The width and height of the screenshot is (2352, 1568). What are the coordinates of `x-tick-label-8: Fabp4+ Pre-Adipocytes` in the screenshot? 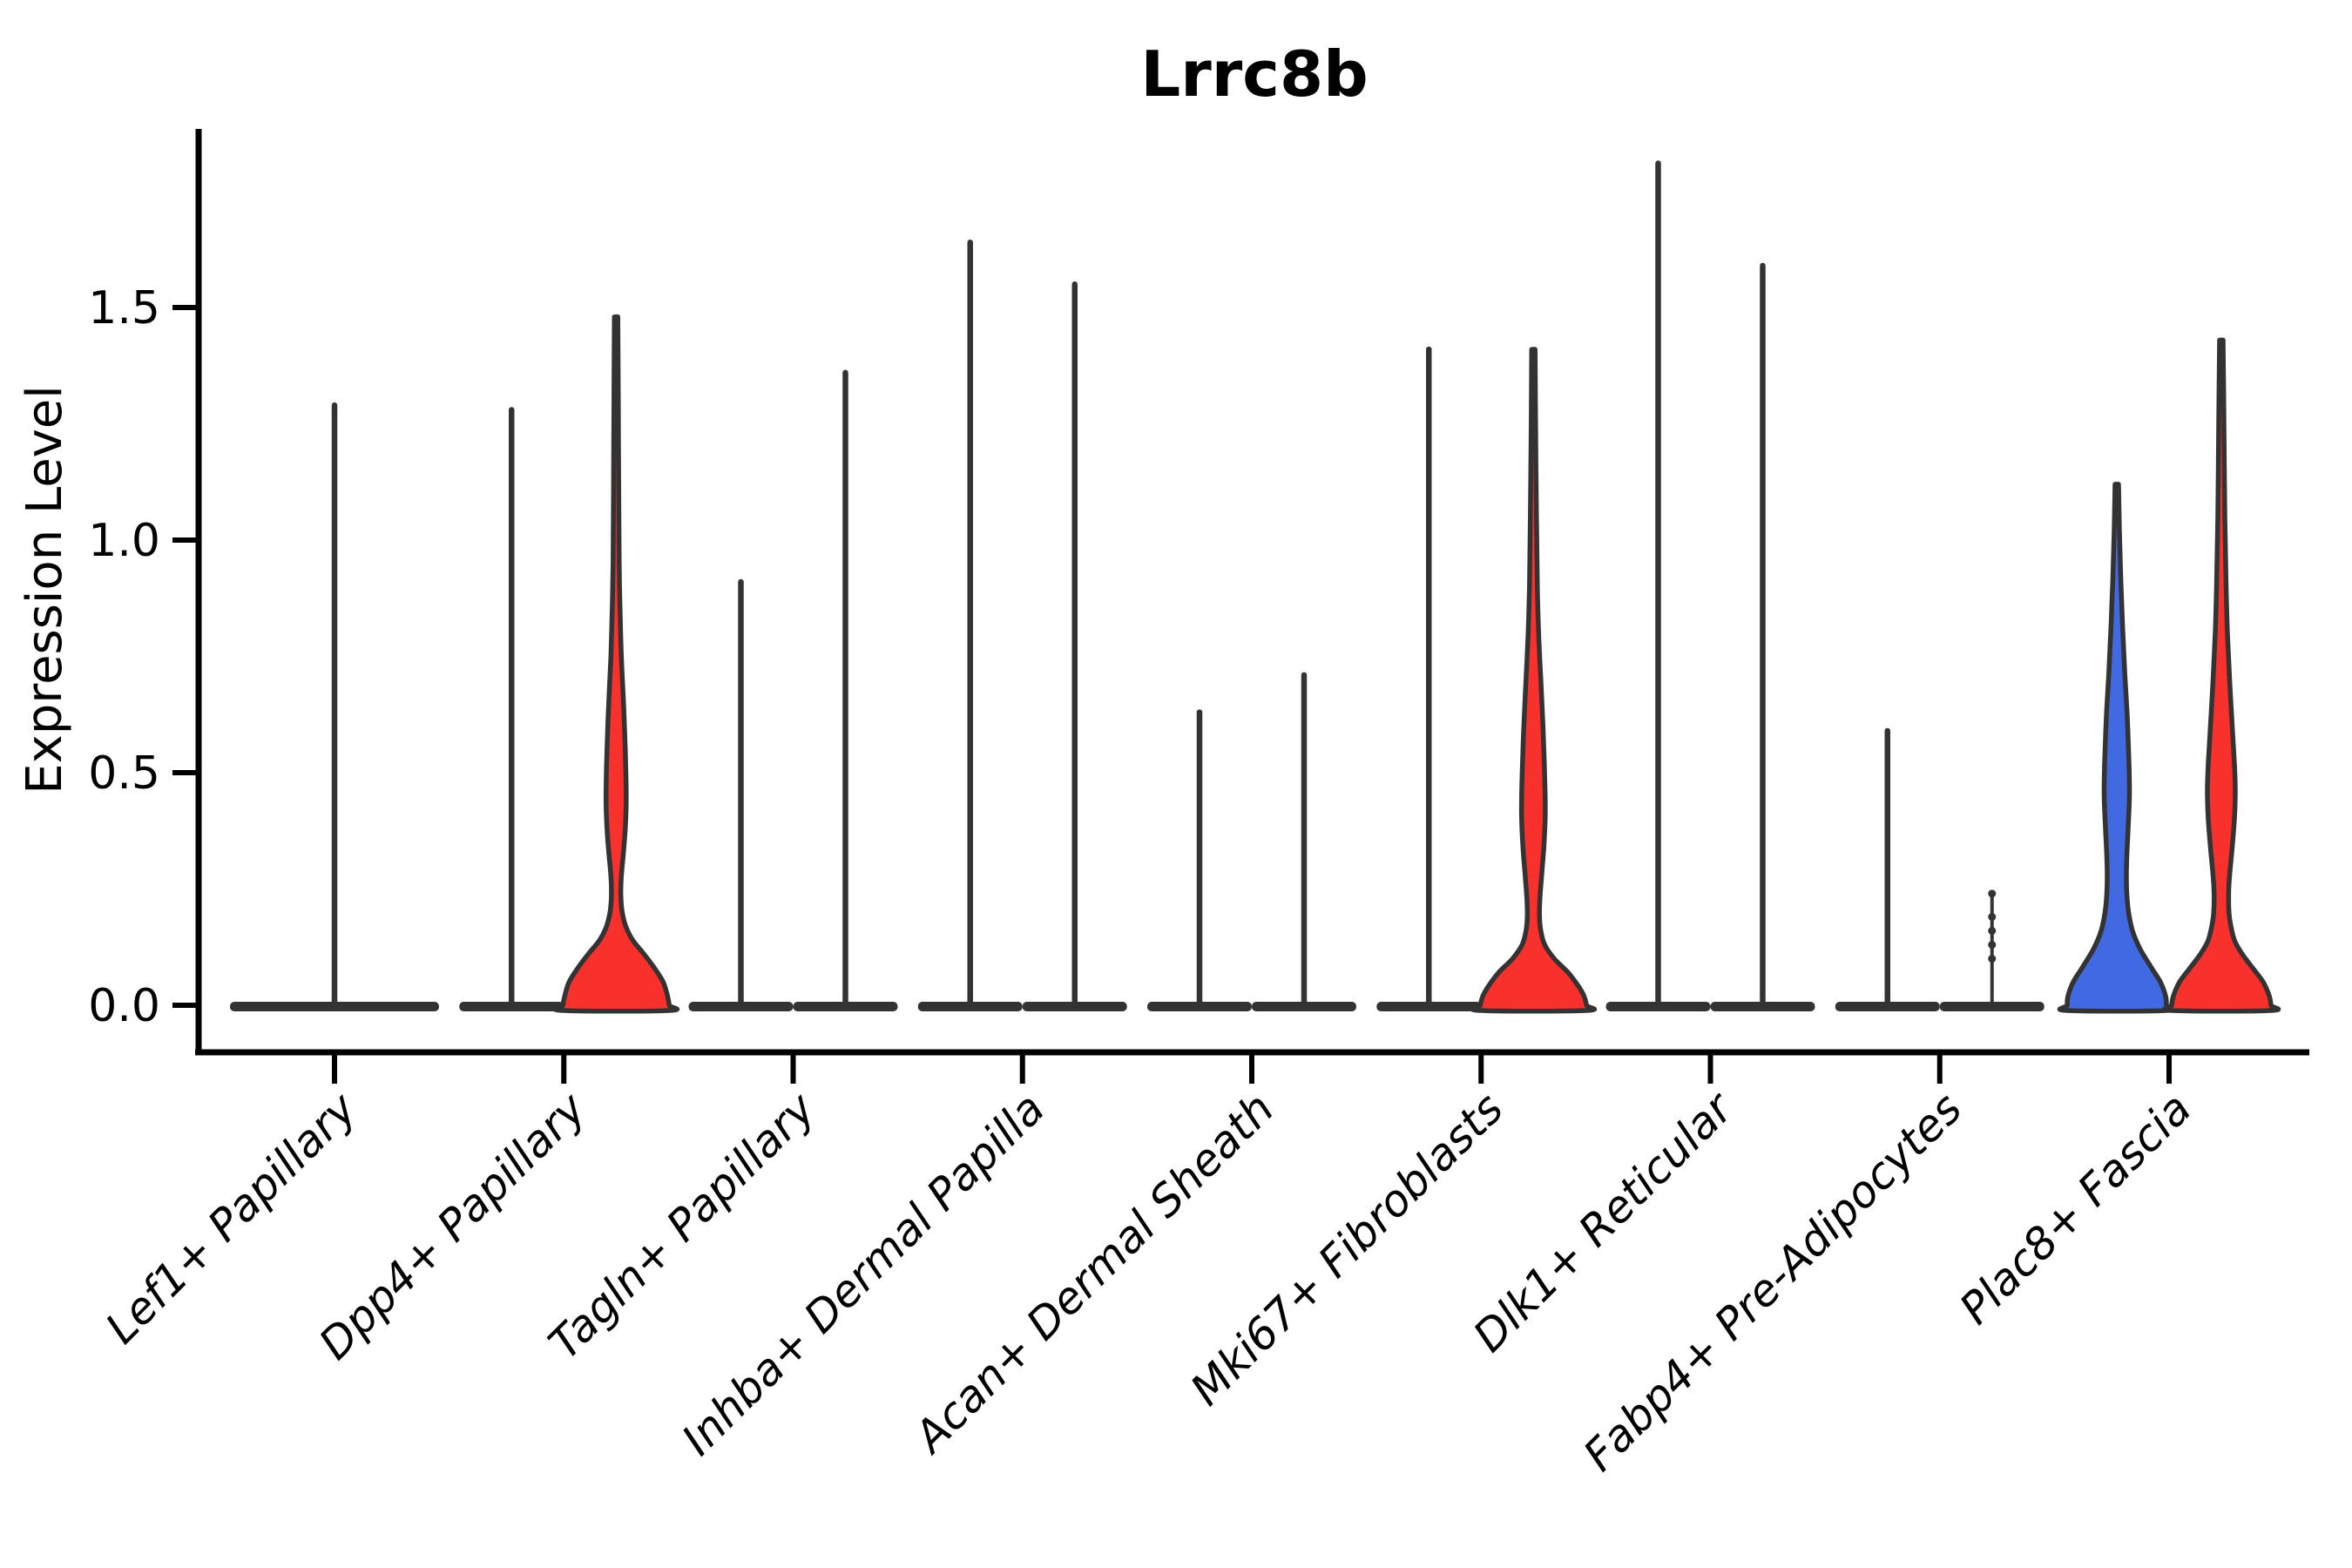 It's located at (1773, 1282).